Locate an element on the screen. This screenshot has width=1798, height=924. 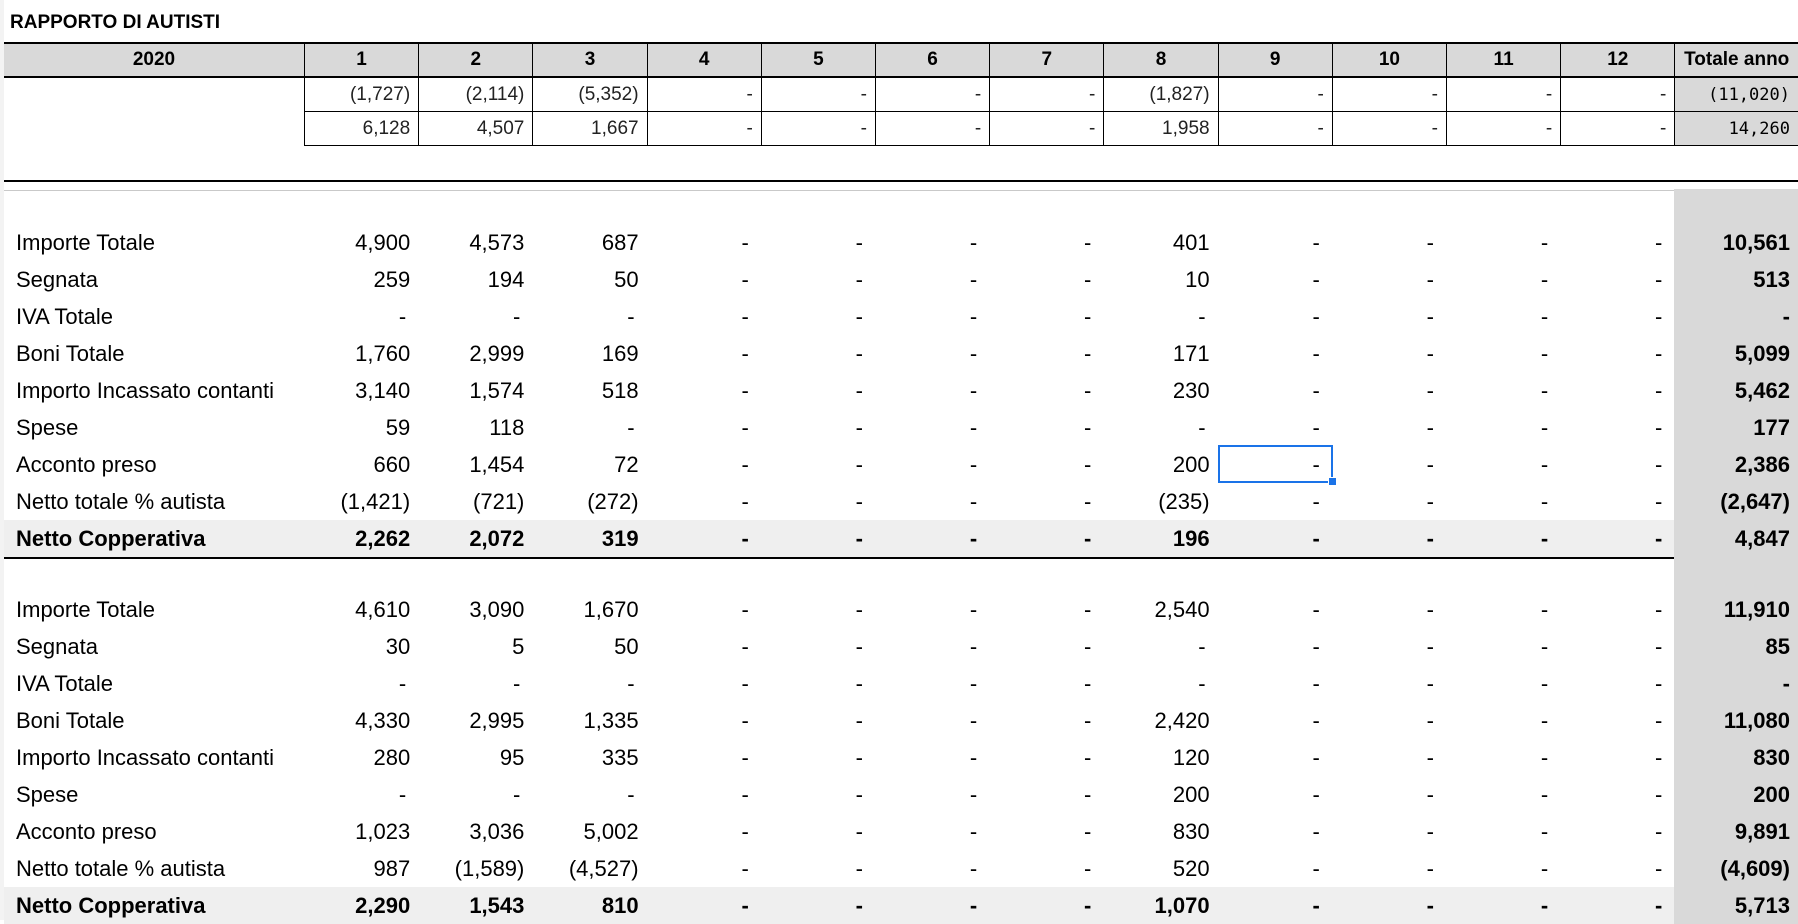
row-label: IVA Totale is located at coordinates (65, 316).